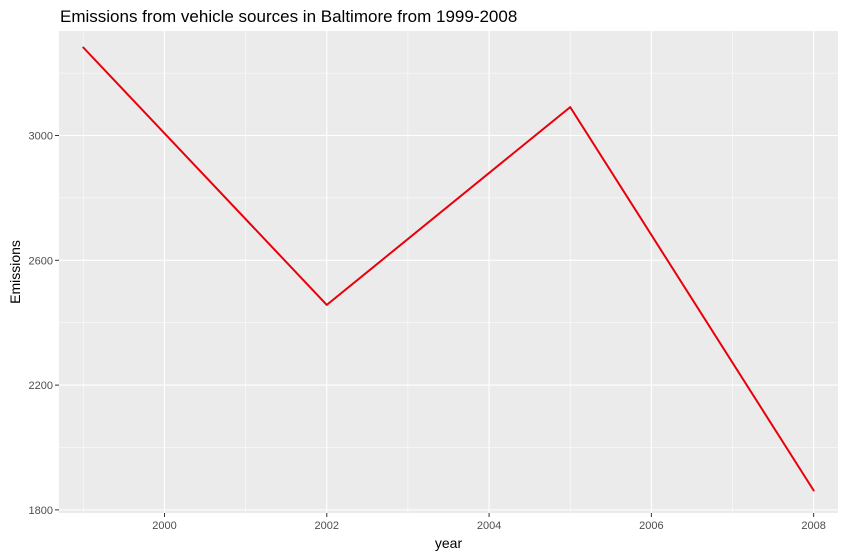 This screenshot has width=867, height=558. I want to click on x-axis: 2000 2002 2004 2006 2008, so click(489, 522).